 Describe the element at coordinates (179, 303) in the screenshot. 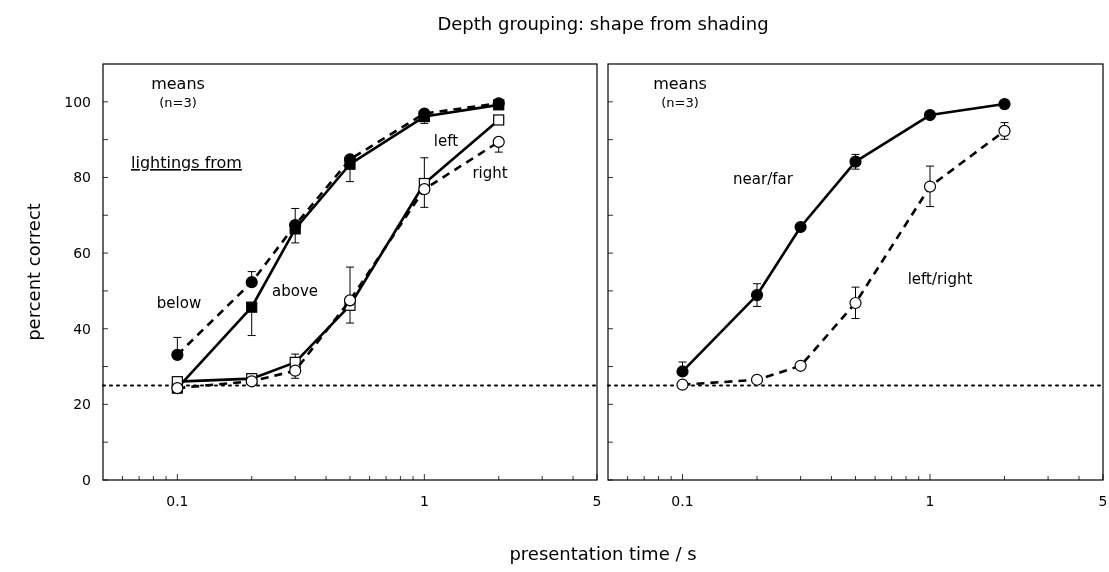

I see `series-label: below` at that location.